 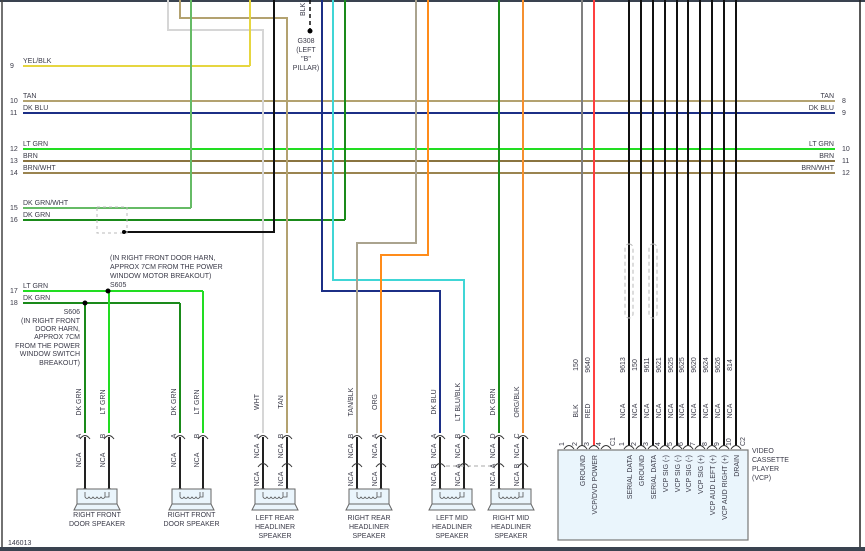 I want to click on ground-note: (LEFT, so click(x=306, y=50).